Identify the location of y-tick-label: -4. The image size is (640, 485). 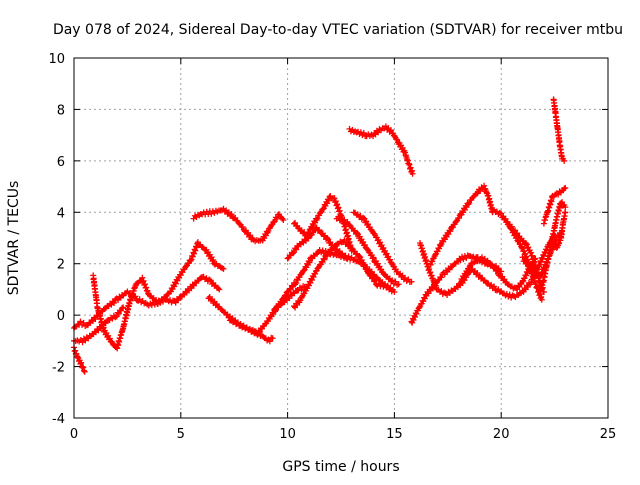
(58, 419).